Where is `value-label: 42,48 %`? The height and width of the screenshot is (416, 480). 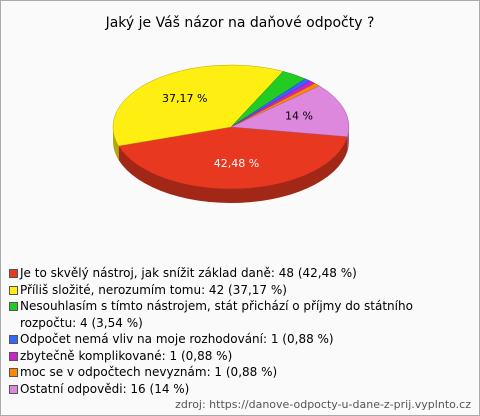 value-label: 42,48 % is located at coordinates (236, 163).